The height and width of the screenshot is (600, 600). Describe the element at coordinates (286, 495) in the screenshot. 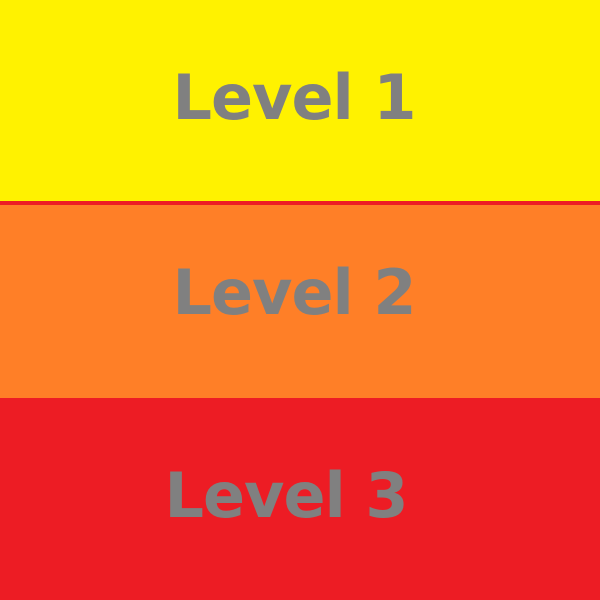

I see `level-3-label: Level 3` at that location.